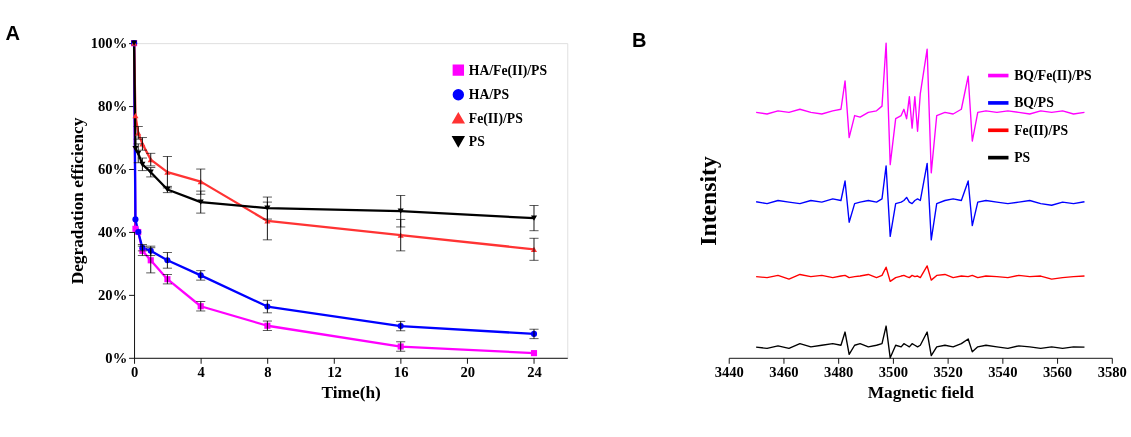  What do you see at coordinates (334, 372) in the screenshot?
I see `x-tick-label: 12` at bounding box center [334, 372].